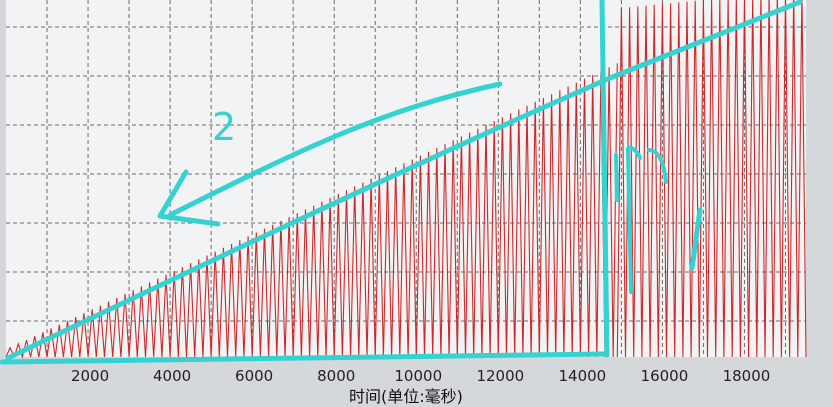  What do you see at coordinates (336, 376) in the screenshot?
I see `x-tick-label: 8000` at bounding box center [336, 376].